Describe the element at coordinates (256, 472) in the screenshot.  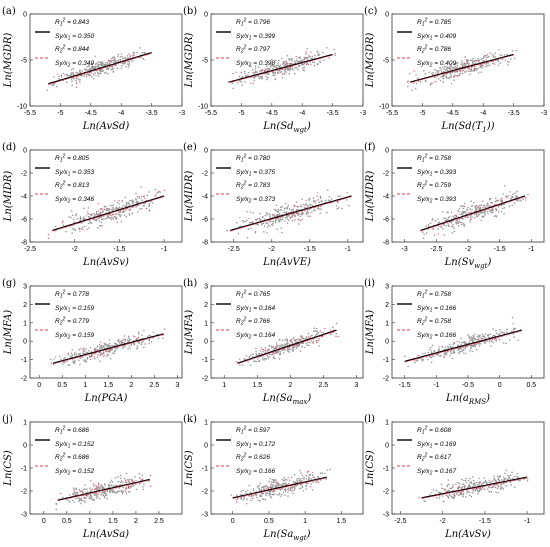
I see `legend-entry: Sy/x2 = 0.166` at that location.